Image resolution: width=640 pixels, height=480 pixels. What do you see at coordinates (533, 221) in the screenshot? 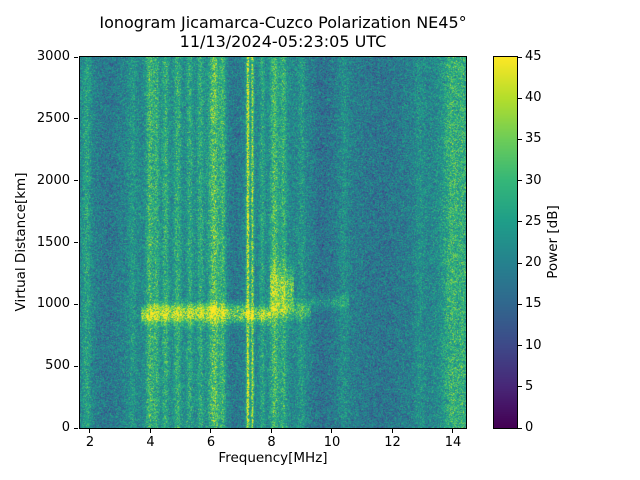
I see `colorbar-tick-label: 25` at bounding box center [533, 221].